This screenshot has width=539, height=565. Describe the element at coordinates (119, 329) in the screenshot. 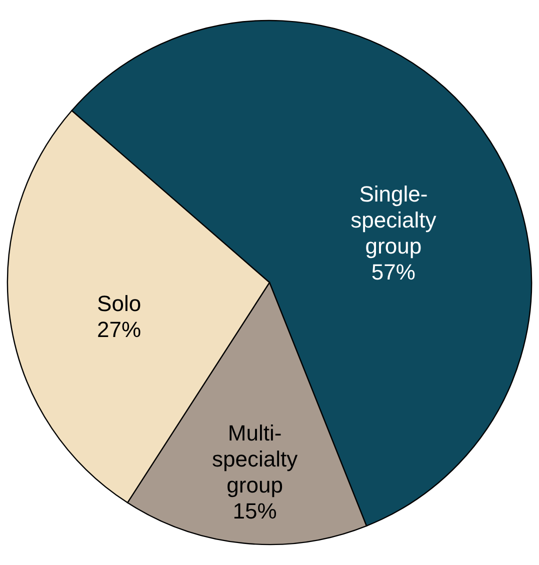

I see `data-label: 27%` at that location.